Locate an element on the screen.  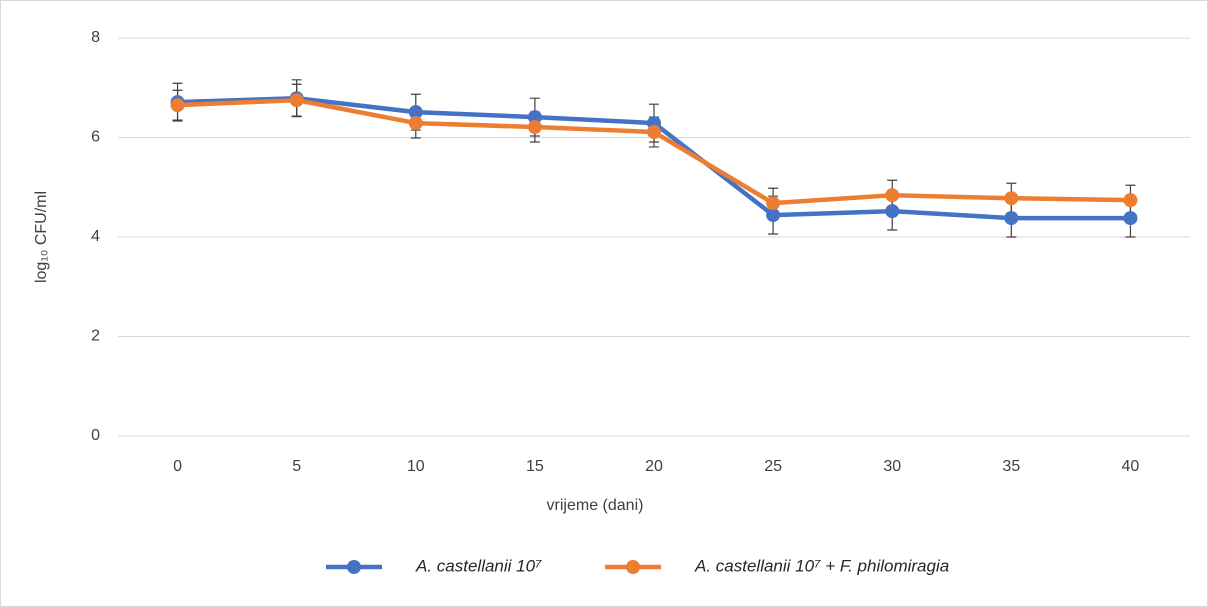
x-tick-label: 15 is located at coordinates (535, 466).